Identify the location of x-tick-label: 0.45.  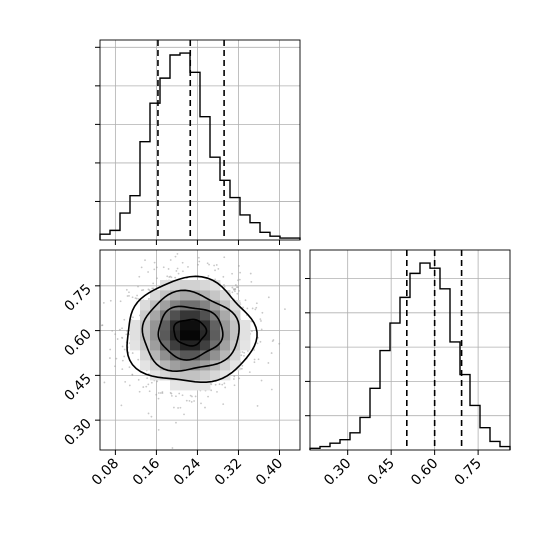
(381, 472).